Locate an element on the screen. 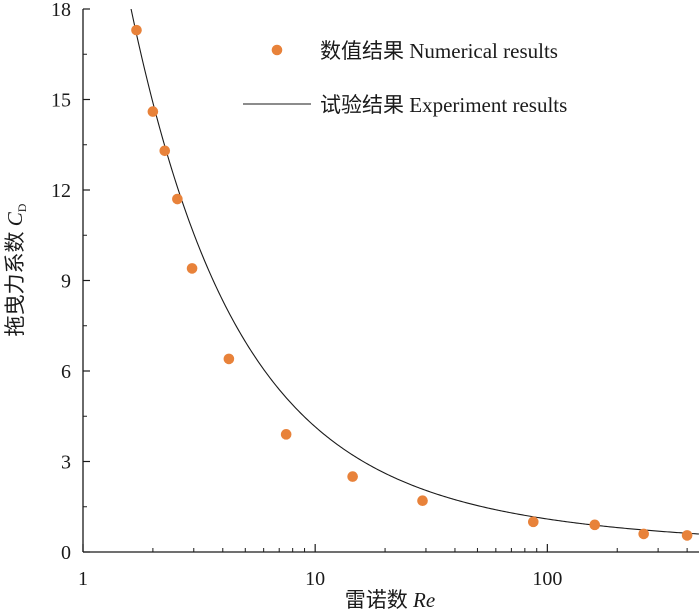 The image size is (700, 614). y-tick-label: 6 is located at coordinates (66, 372).